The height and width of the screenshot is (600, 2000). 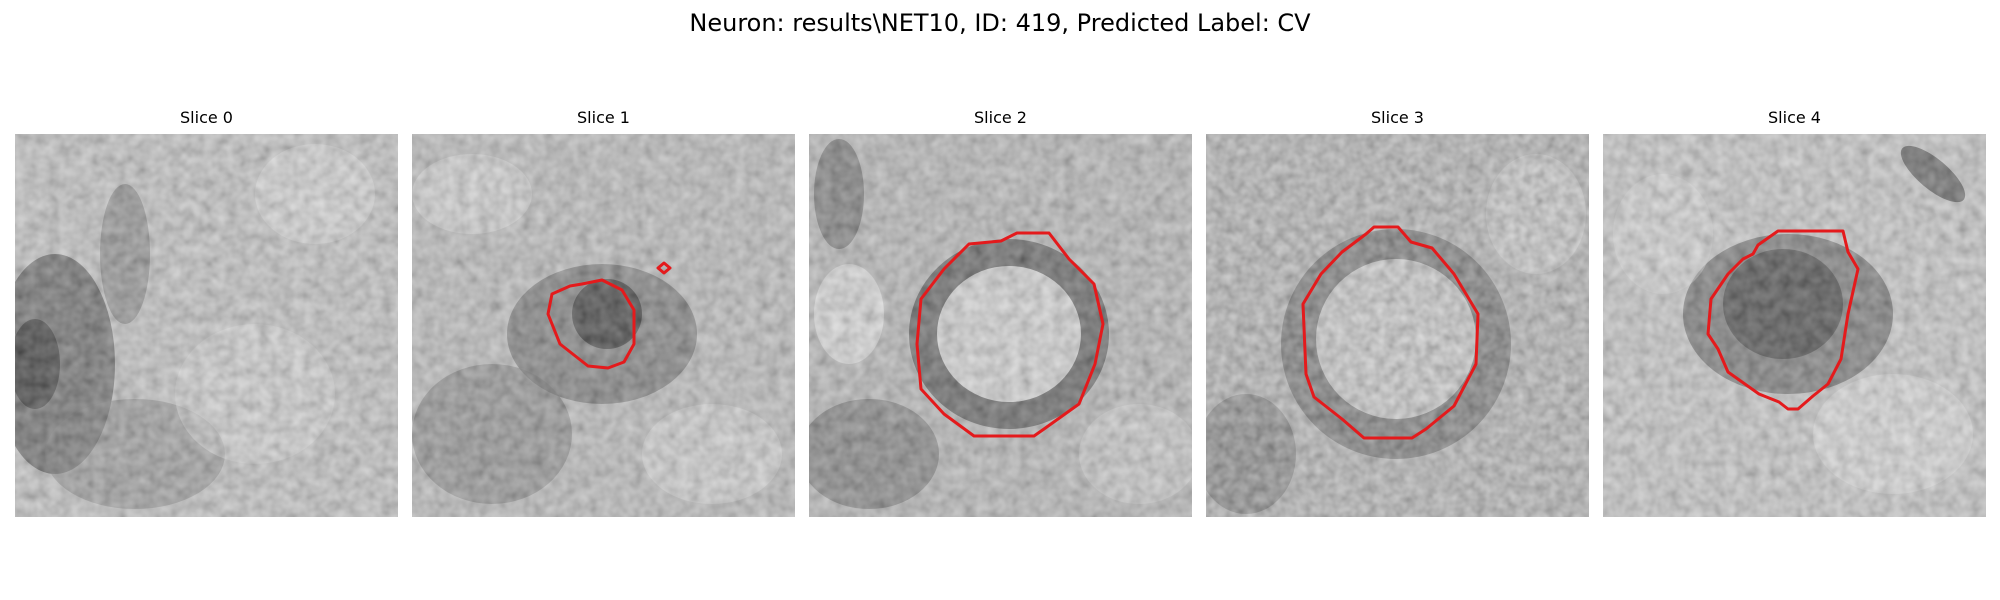 I want to click on segmentation-contour-small, so click(x=664, y=268).